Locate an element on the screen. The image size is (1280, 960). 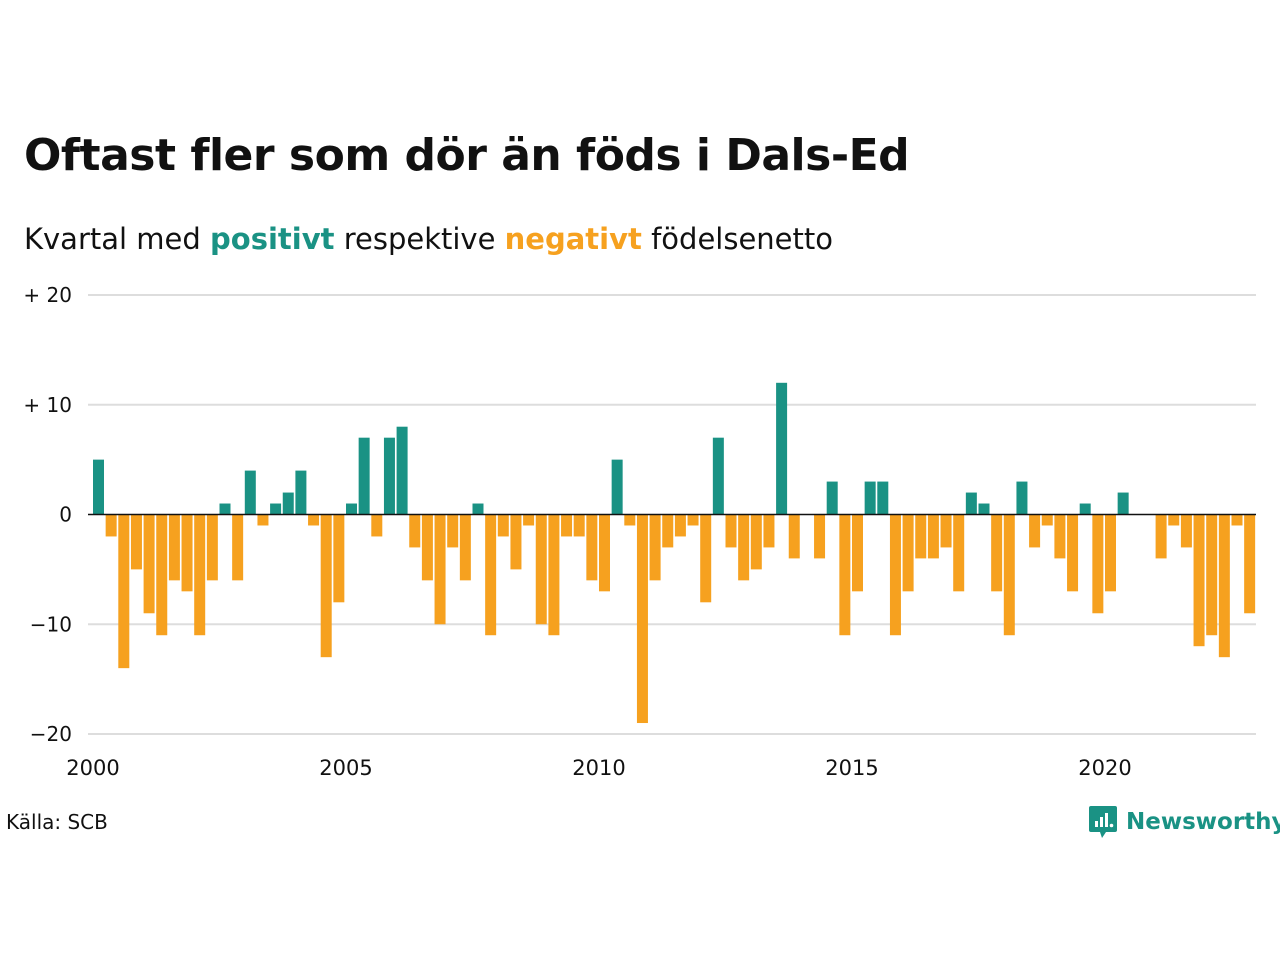
brand-logo: Newsworthy is located at coordinates (1184, 822).